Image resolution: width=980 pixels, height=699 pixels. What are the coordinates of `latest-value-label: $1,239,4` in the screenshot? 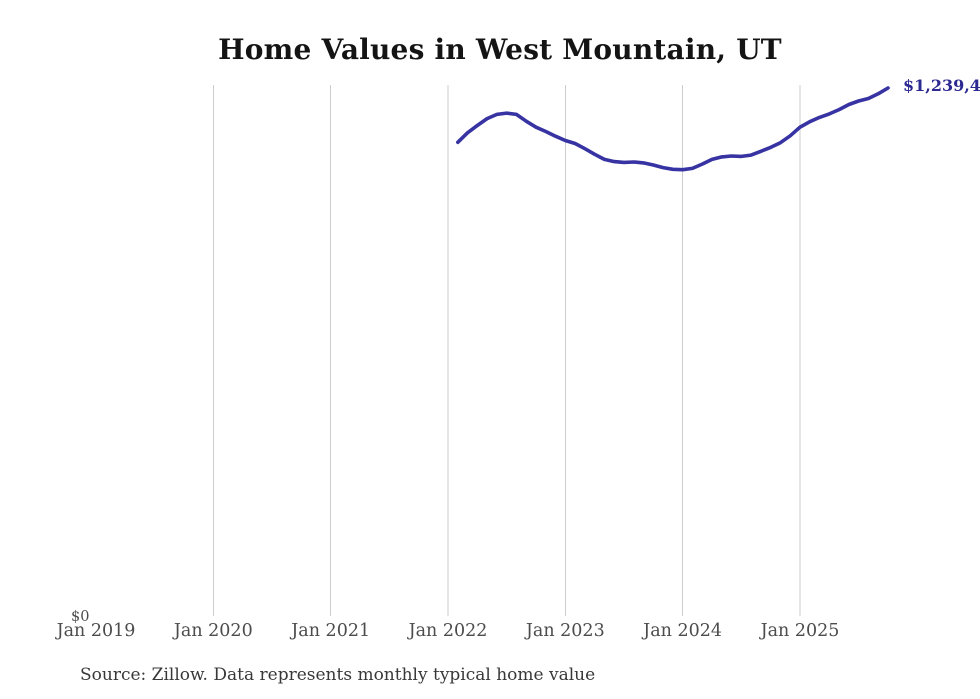 It's located at (941, 85).